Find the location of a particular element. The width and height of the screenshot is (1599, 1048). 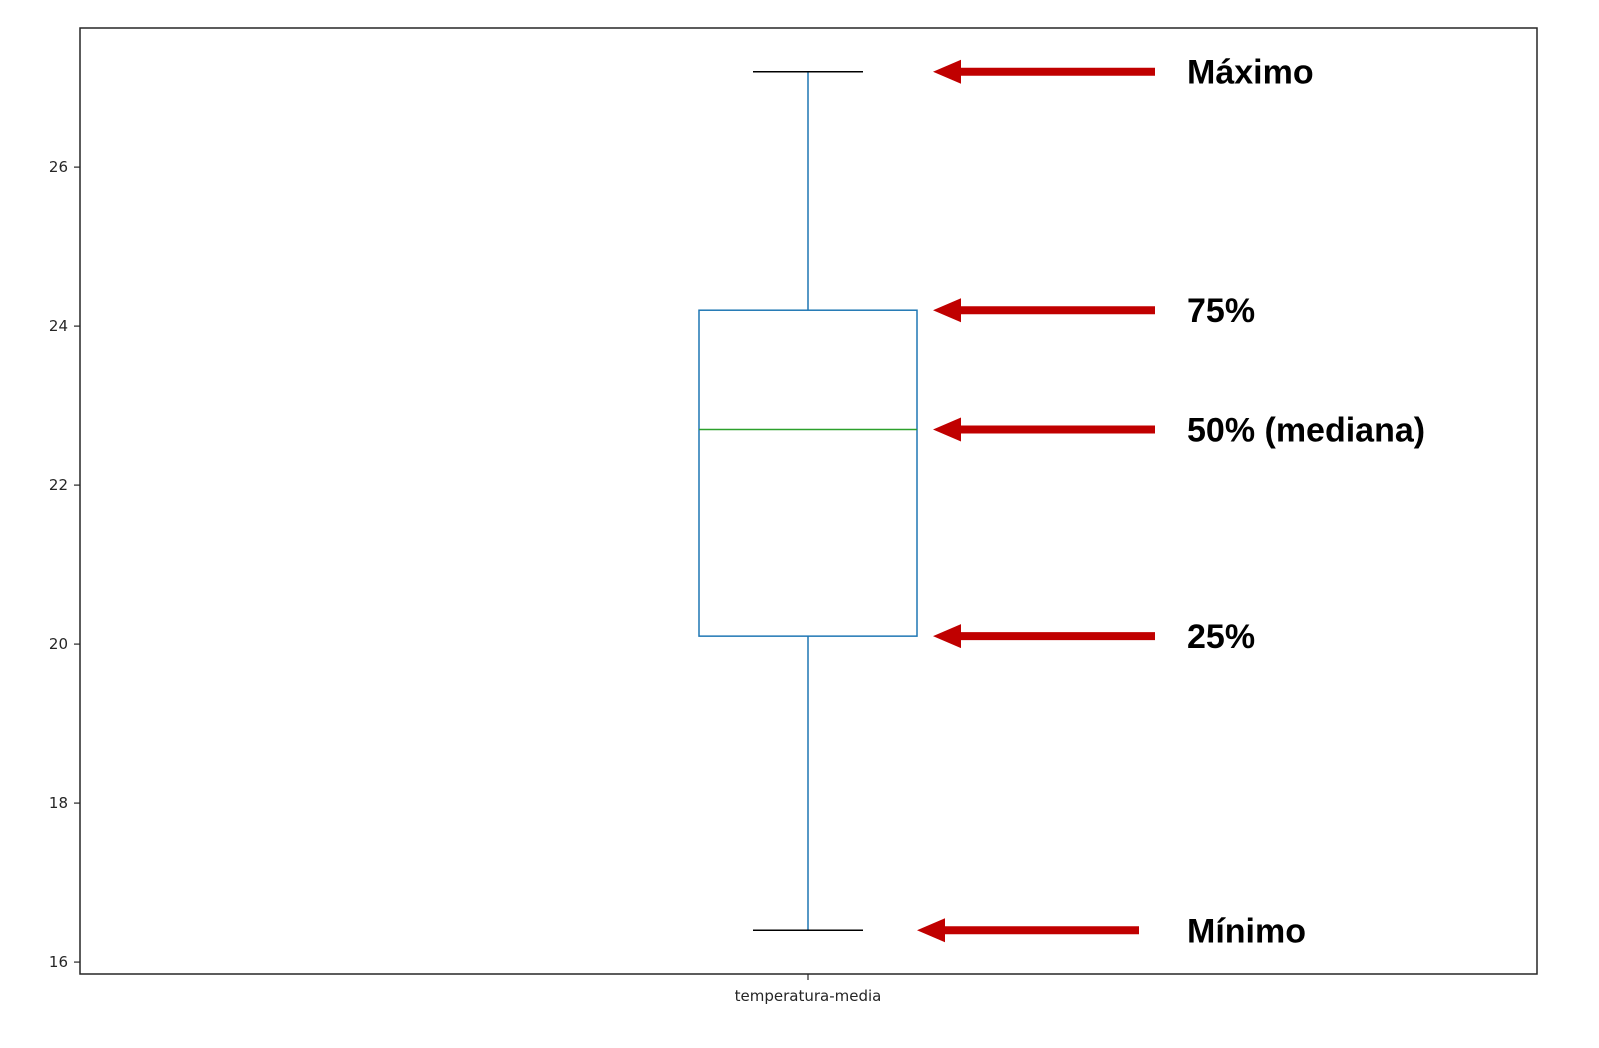

y-tick-label-16: 16 is located at coordinates (58, 962).